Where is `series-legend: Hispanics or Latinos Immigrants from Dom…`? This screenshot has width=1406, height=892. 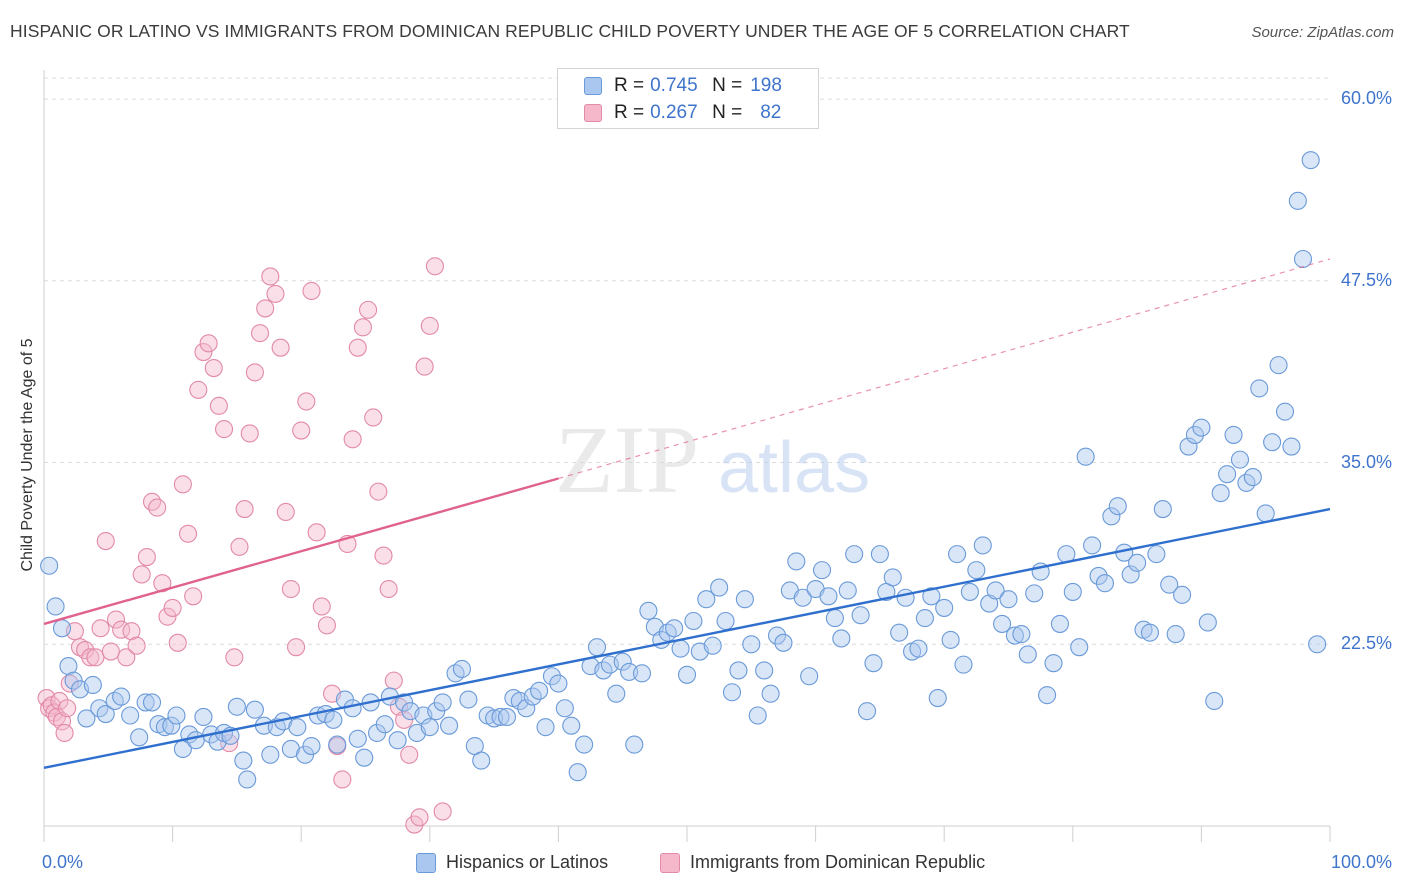
series-legend: Hispanics or Latinos Immigrants from Dom… is located at coordinates (703, 864).